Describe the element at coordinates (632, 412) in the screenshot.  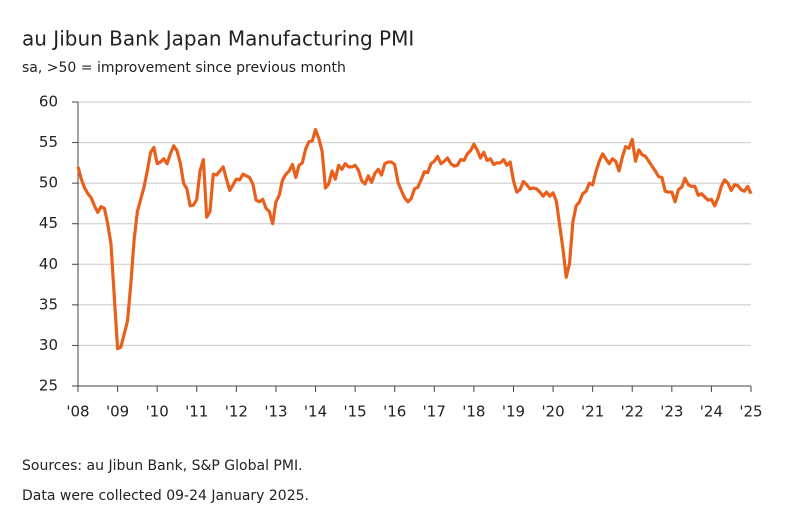
I see `x-tick-label: '22` at that location.